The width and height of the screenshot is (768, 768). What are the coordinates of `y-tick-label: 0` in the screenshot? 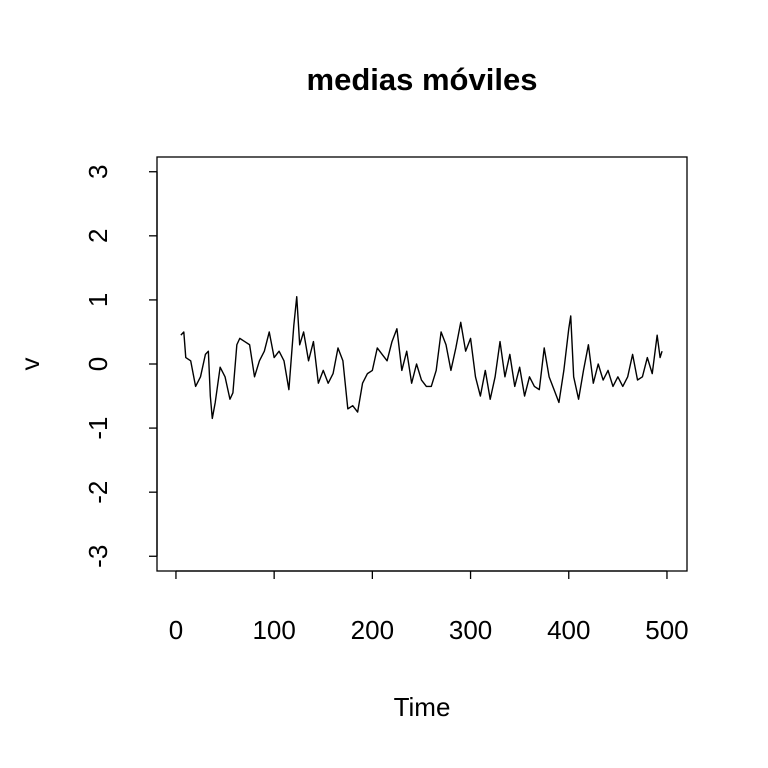 It's located at (98, 364).